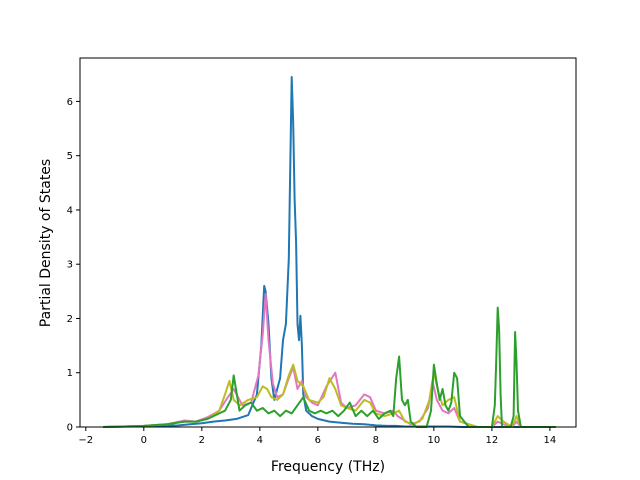  What do you see at coordinates (144, 440) in the screenshot?
I see `x-tick-label: 0` at bounding box center [144, 440].